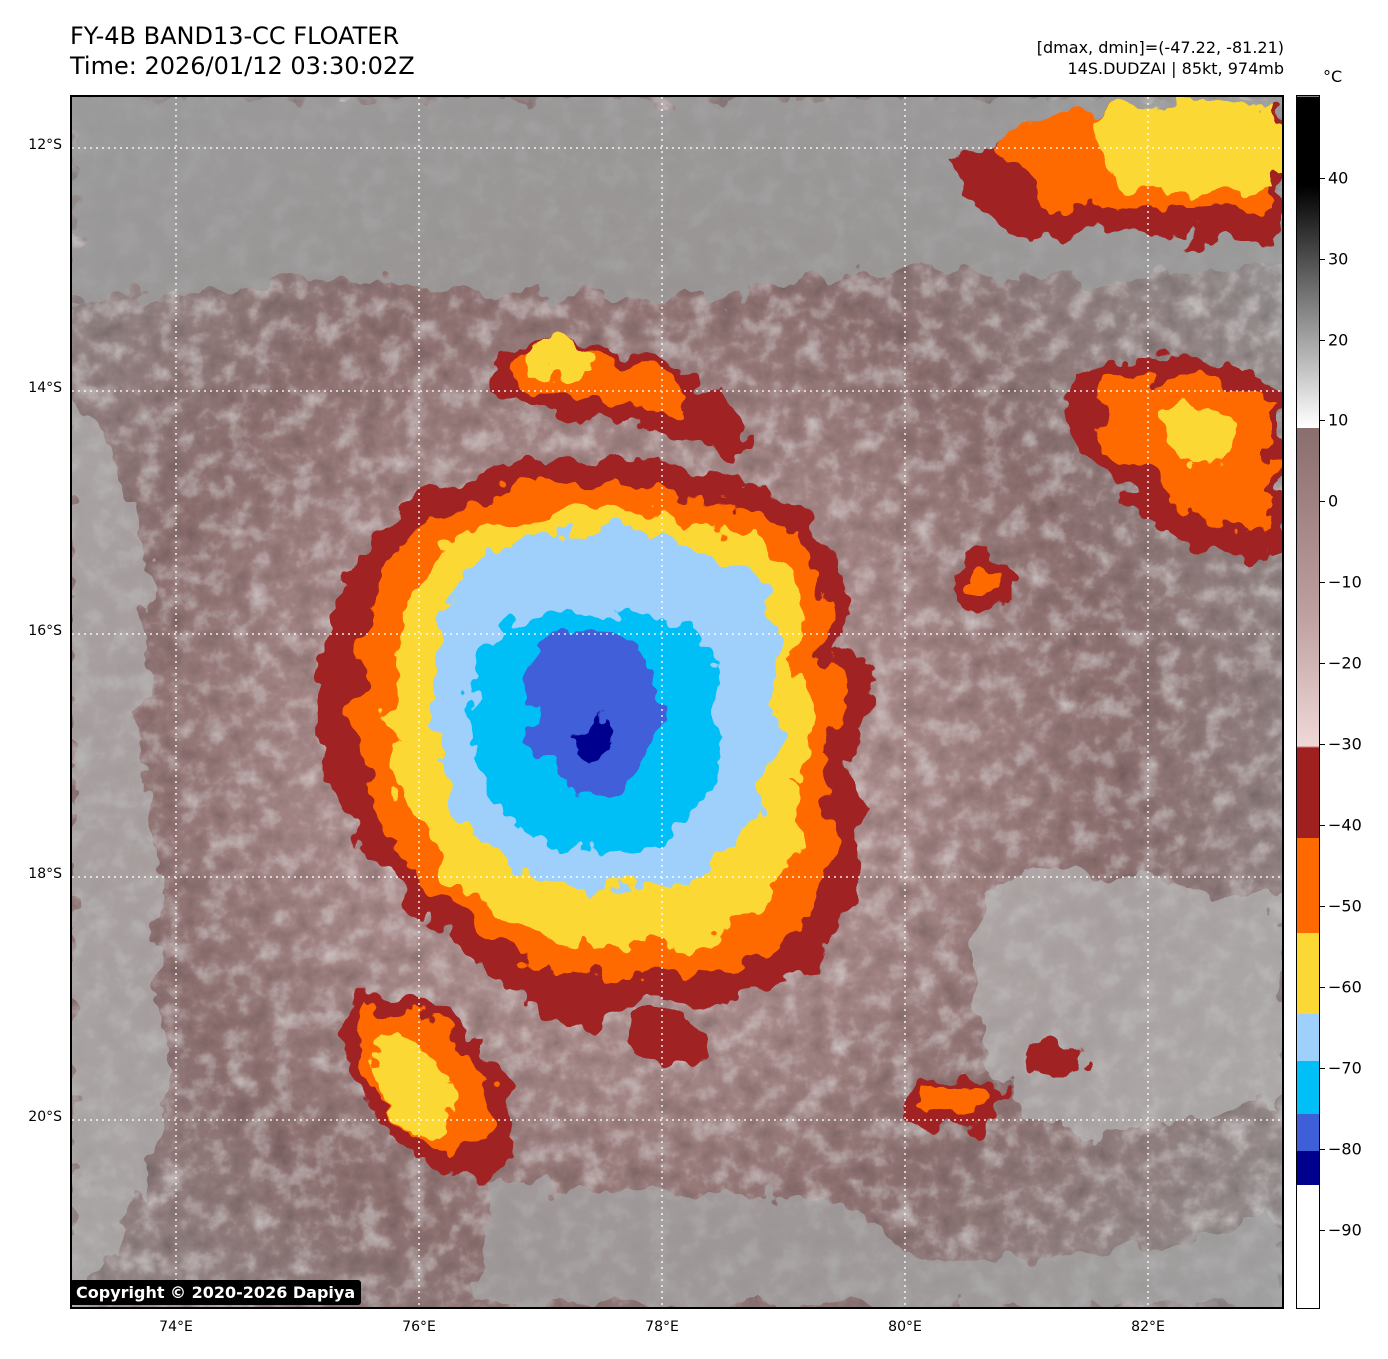 This screenshot has width=1388, height=1359. Describe the element at coordinates (1160, 47) in the screenshot. I see `temperature-range: [dmax, dmin]=(-47.22, -81.21)` at that location.